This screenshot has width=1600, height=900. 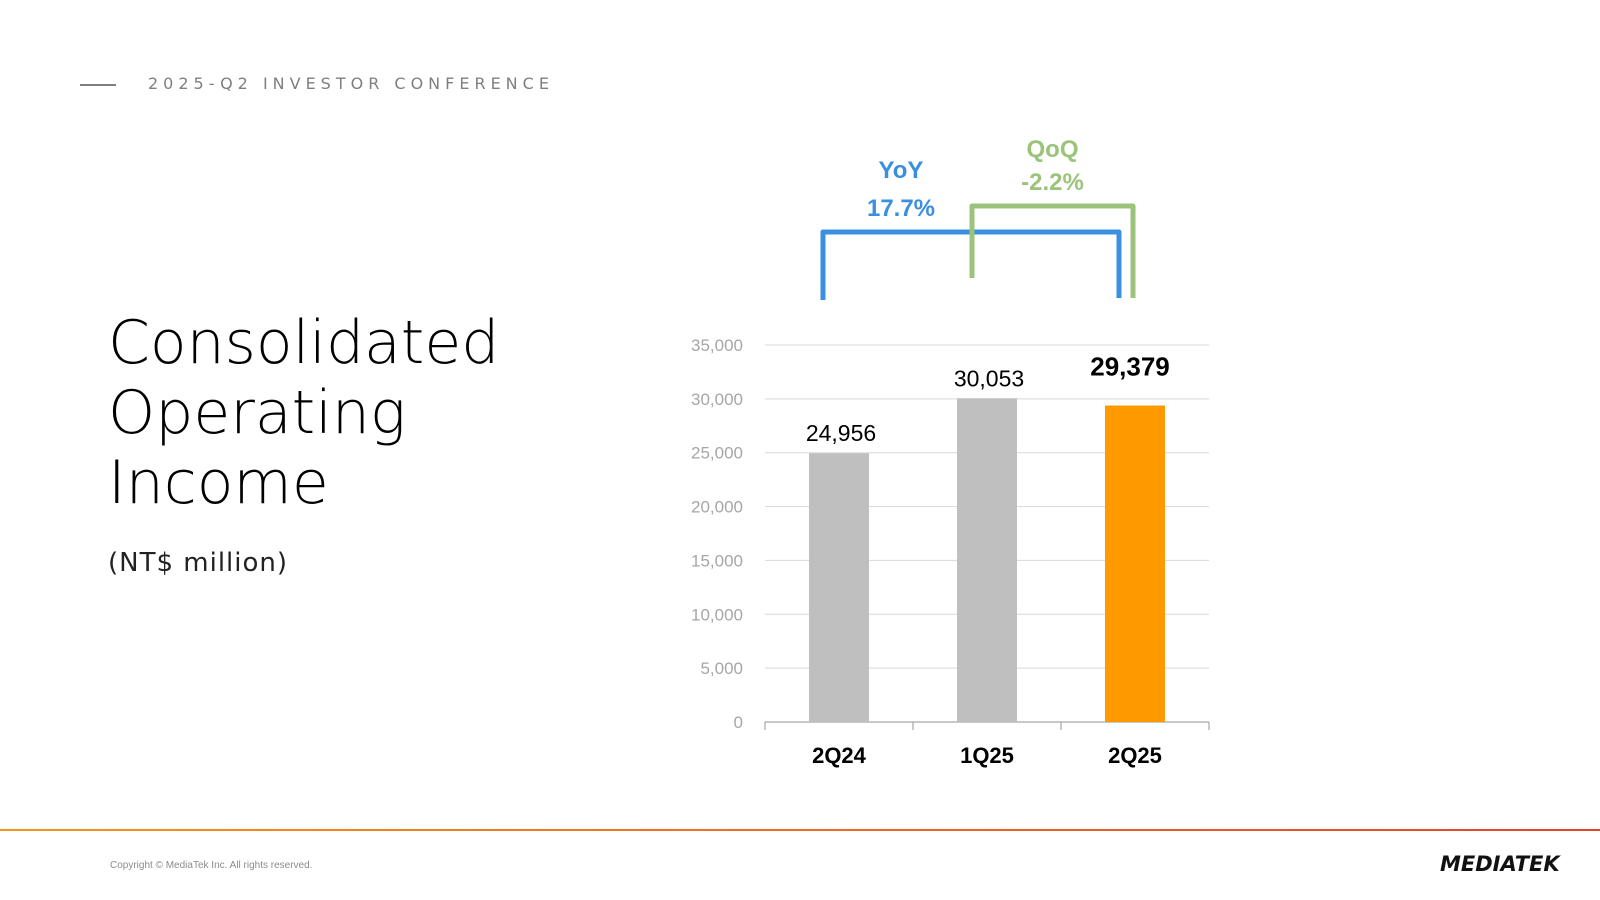 I want to click on bar-2q25, so click(x=1135, y=563).